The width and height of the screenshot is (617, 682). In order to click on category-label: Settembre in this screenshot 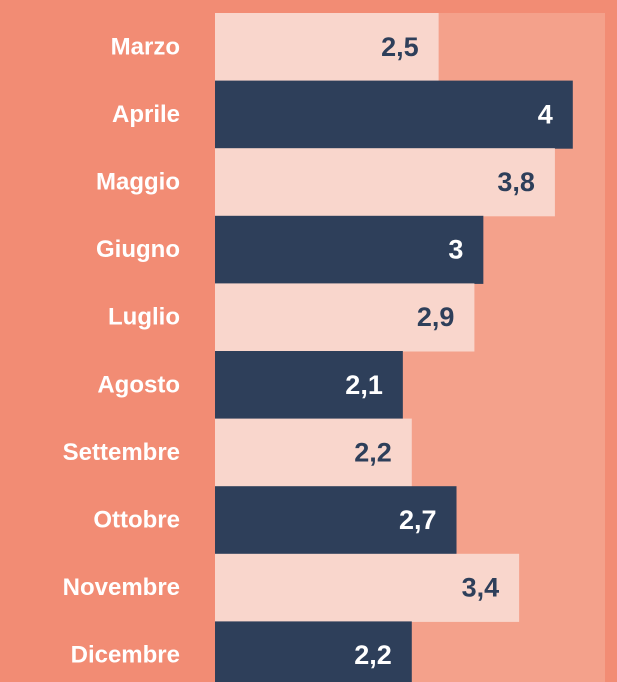, I will do `click(121, 452)`.